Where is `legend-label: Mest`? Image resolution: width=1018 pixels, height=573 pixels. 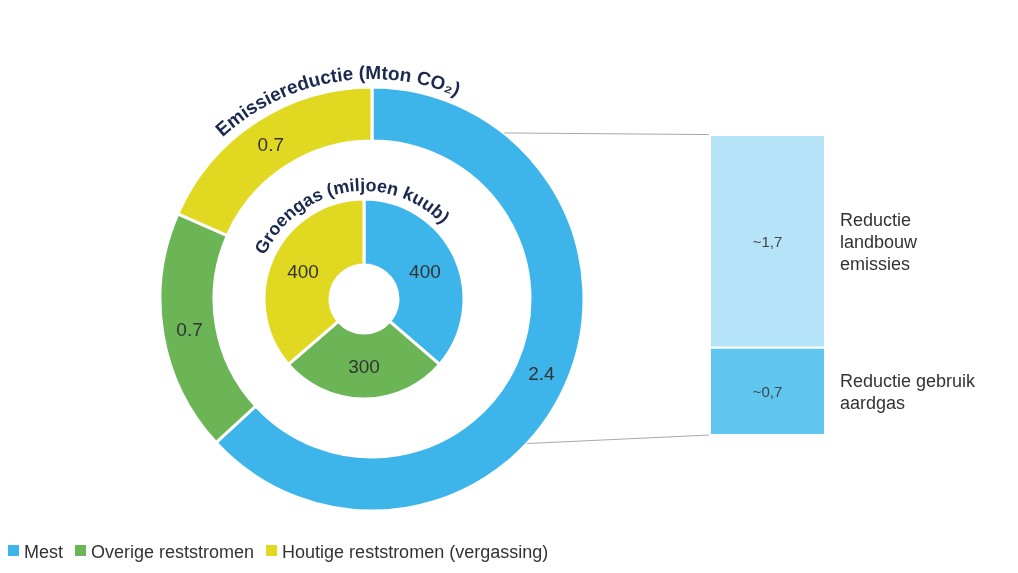
legend-label: Mest is located at coordinates (44, 552).